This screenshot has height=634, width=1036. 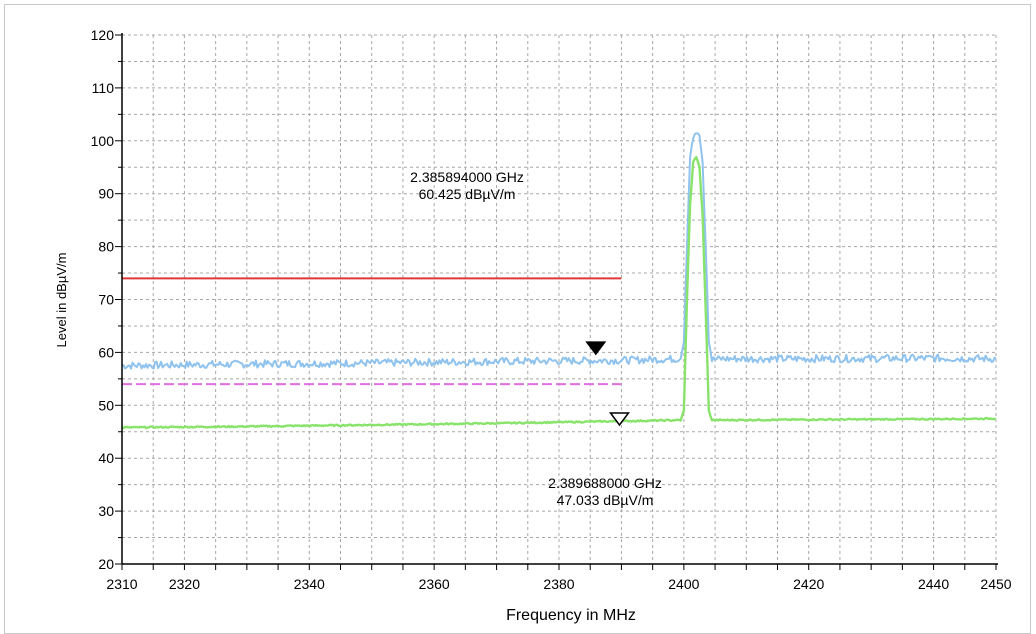 I want to click on average-marker-triangle, so click(x=619, y=419).